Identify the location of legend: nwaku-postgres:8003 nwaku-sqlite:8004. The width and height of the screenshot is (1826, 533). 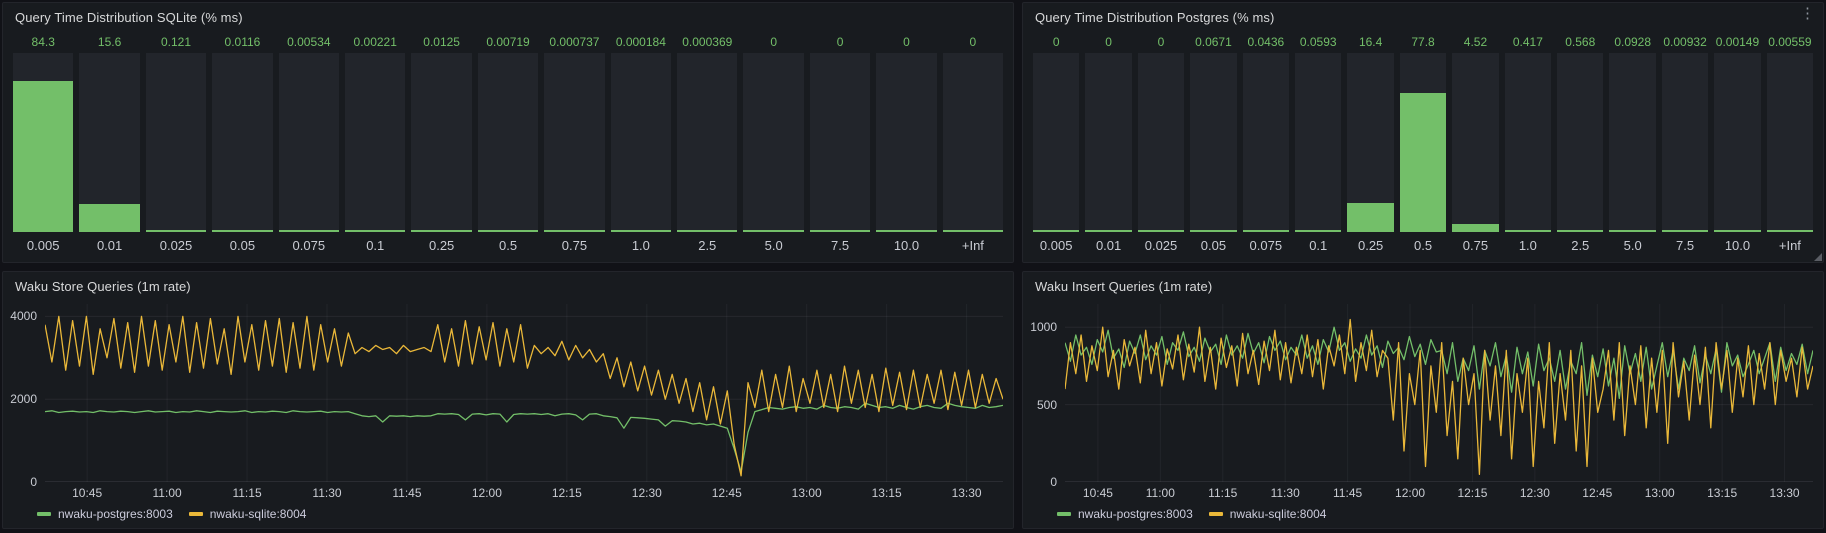
(507, 514).